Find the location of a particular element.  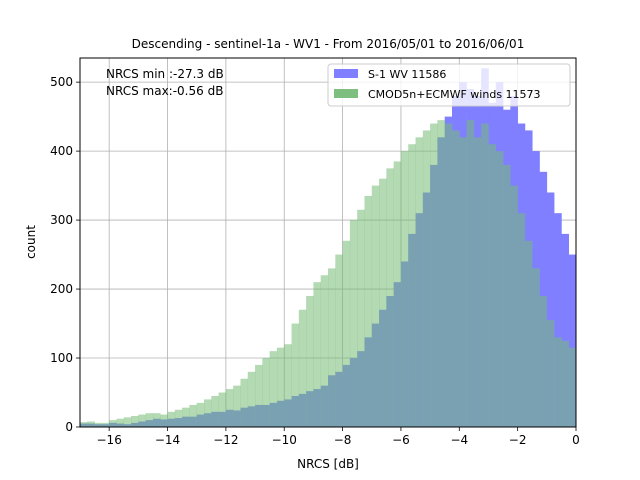

nrcs-min-annotation: NRCS min :-27.3 dB is located at coordinates (165, 74).